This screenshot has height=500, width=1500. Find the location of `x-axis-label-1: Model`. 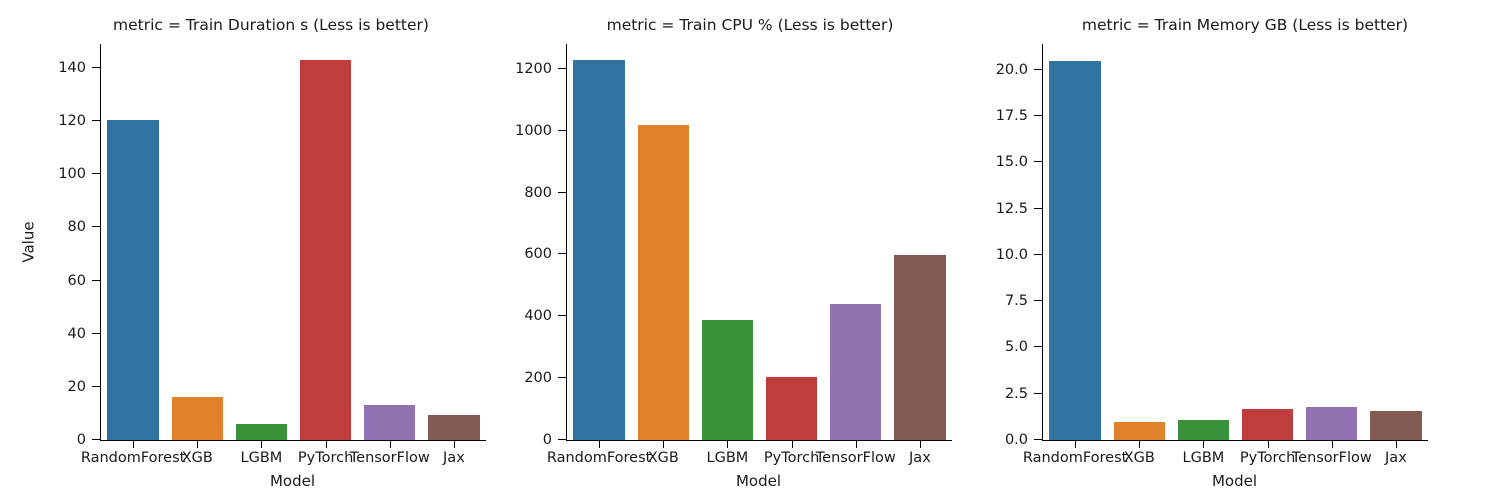

x-axis-label-1: Model is located at coordinates (758, 481).